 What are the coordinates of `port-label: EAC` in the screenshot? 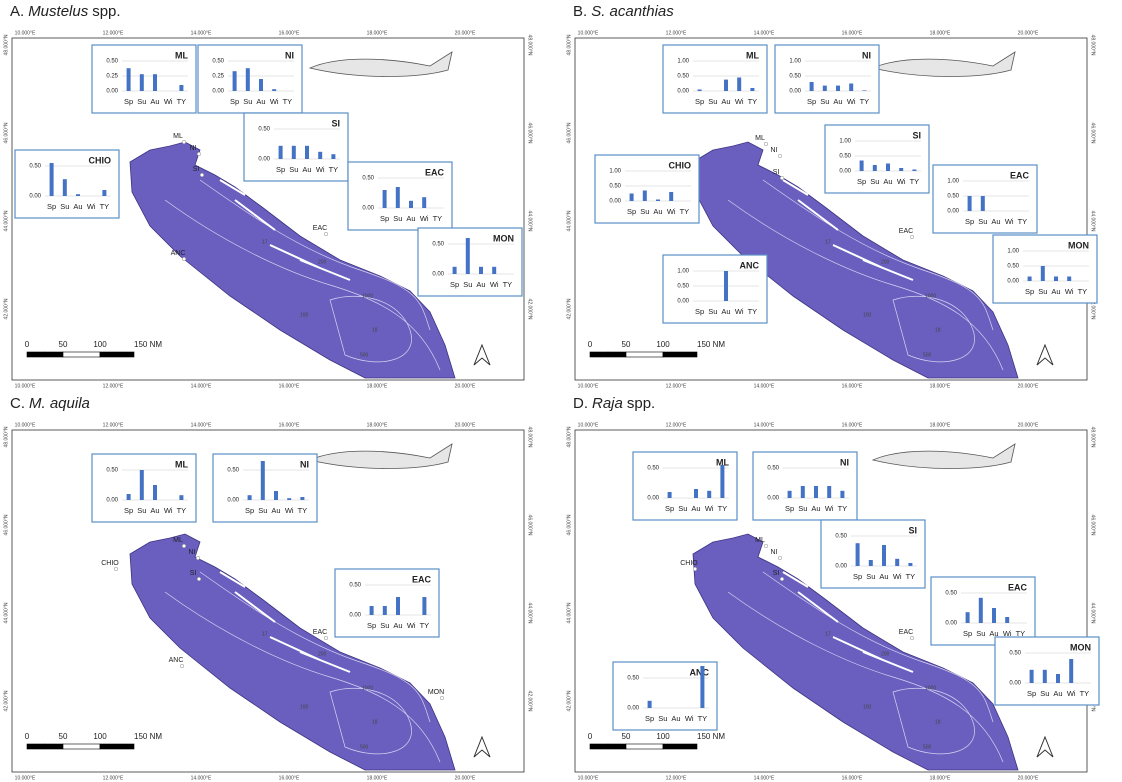 It's located at (320, 228).